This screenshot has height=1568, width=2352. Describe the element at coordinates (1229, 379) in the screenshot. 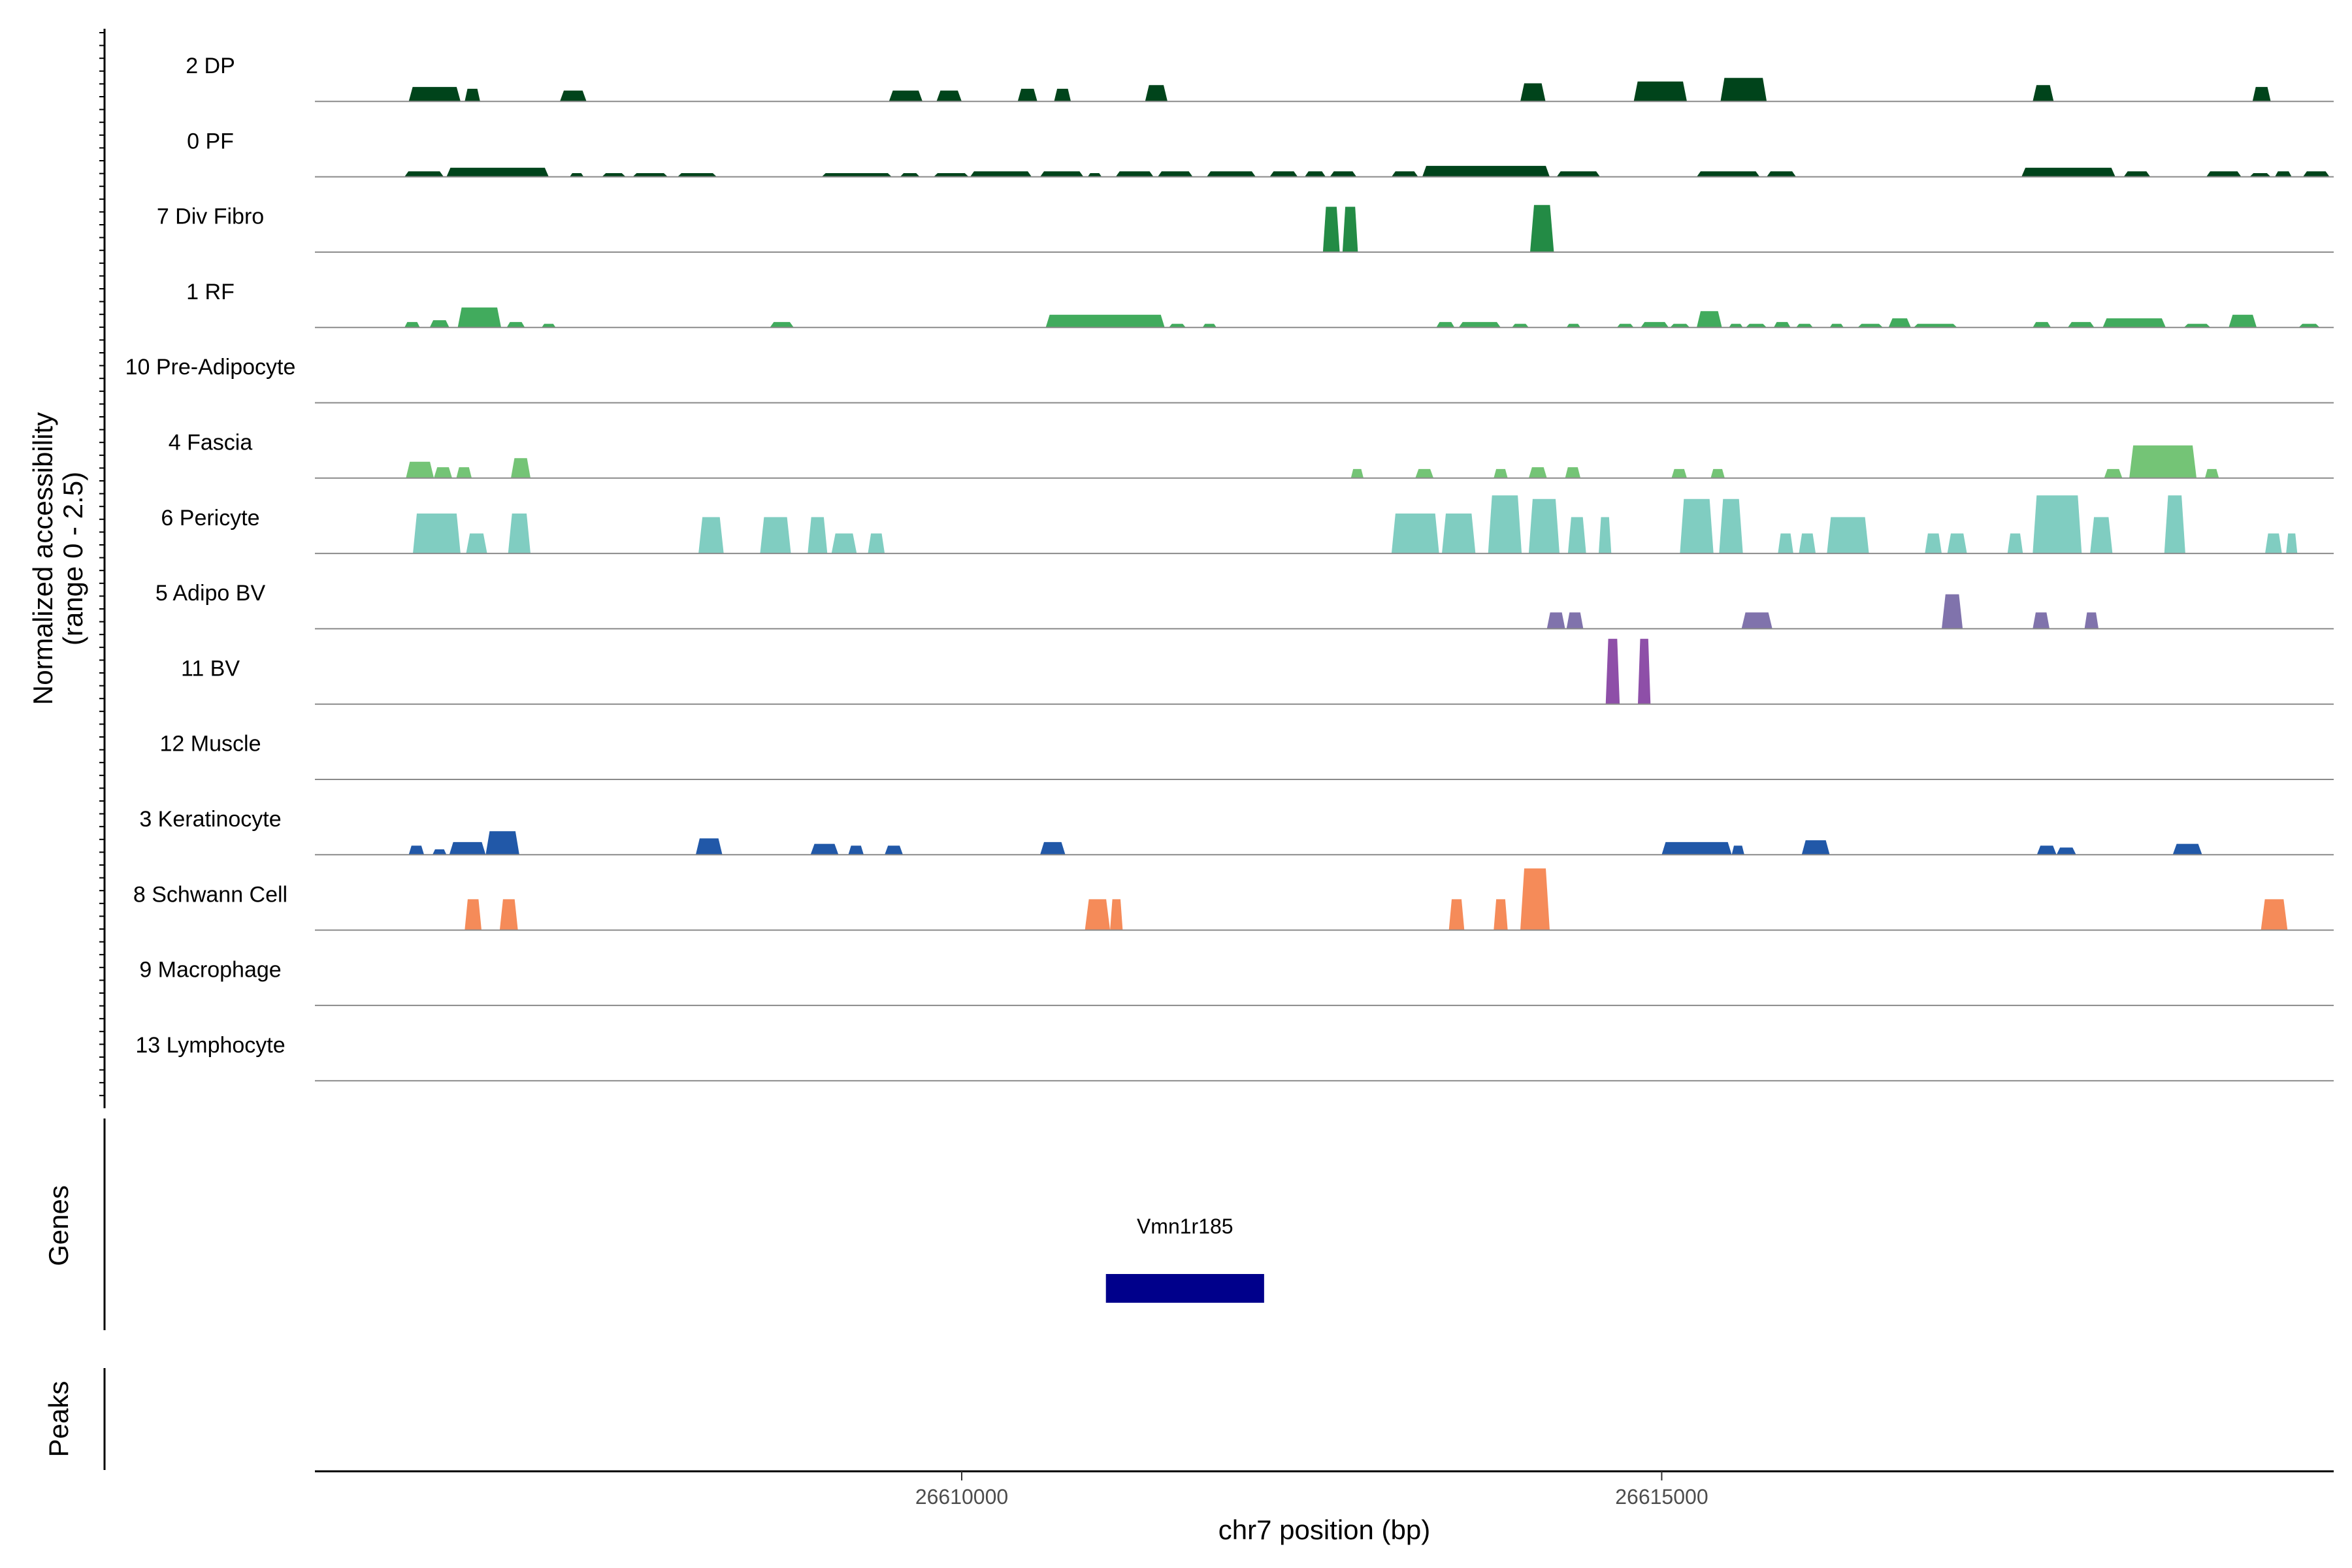

I see `track-10-pre-adipocyte: 10 Pre-Adipocyte` at that location.